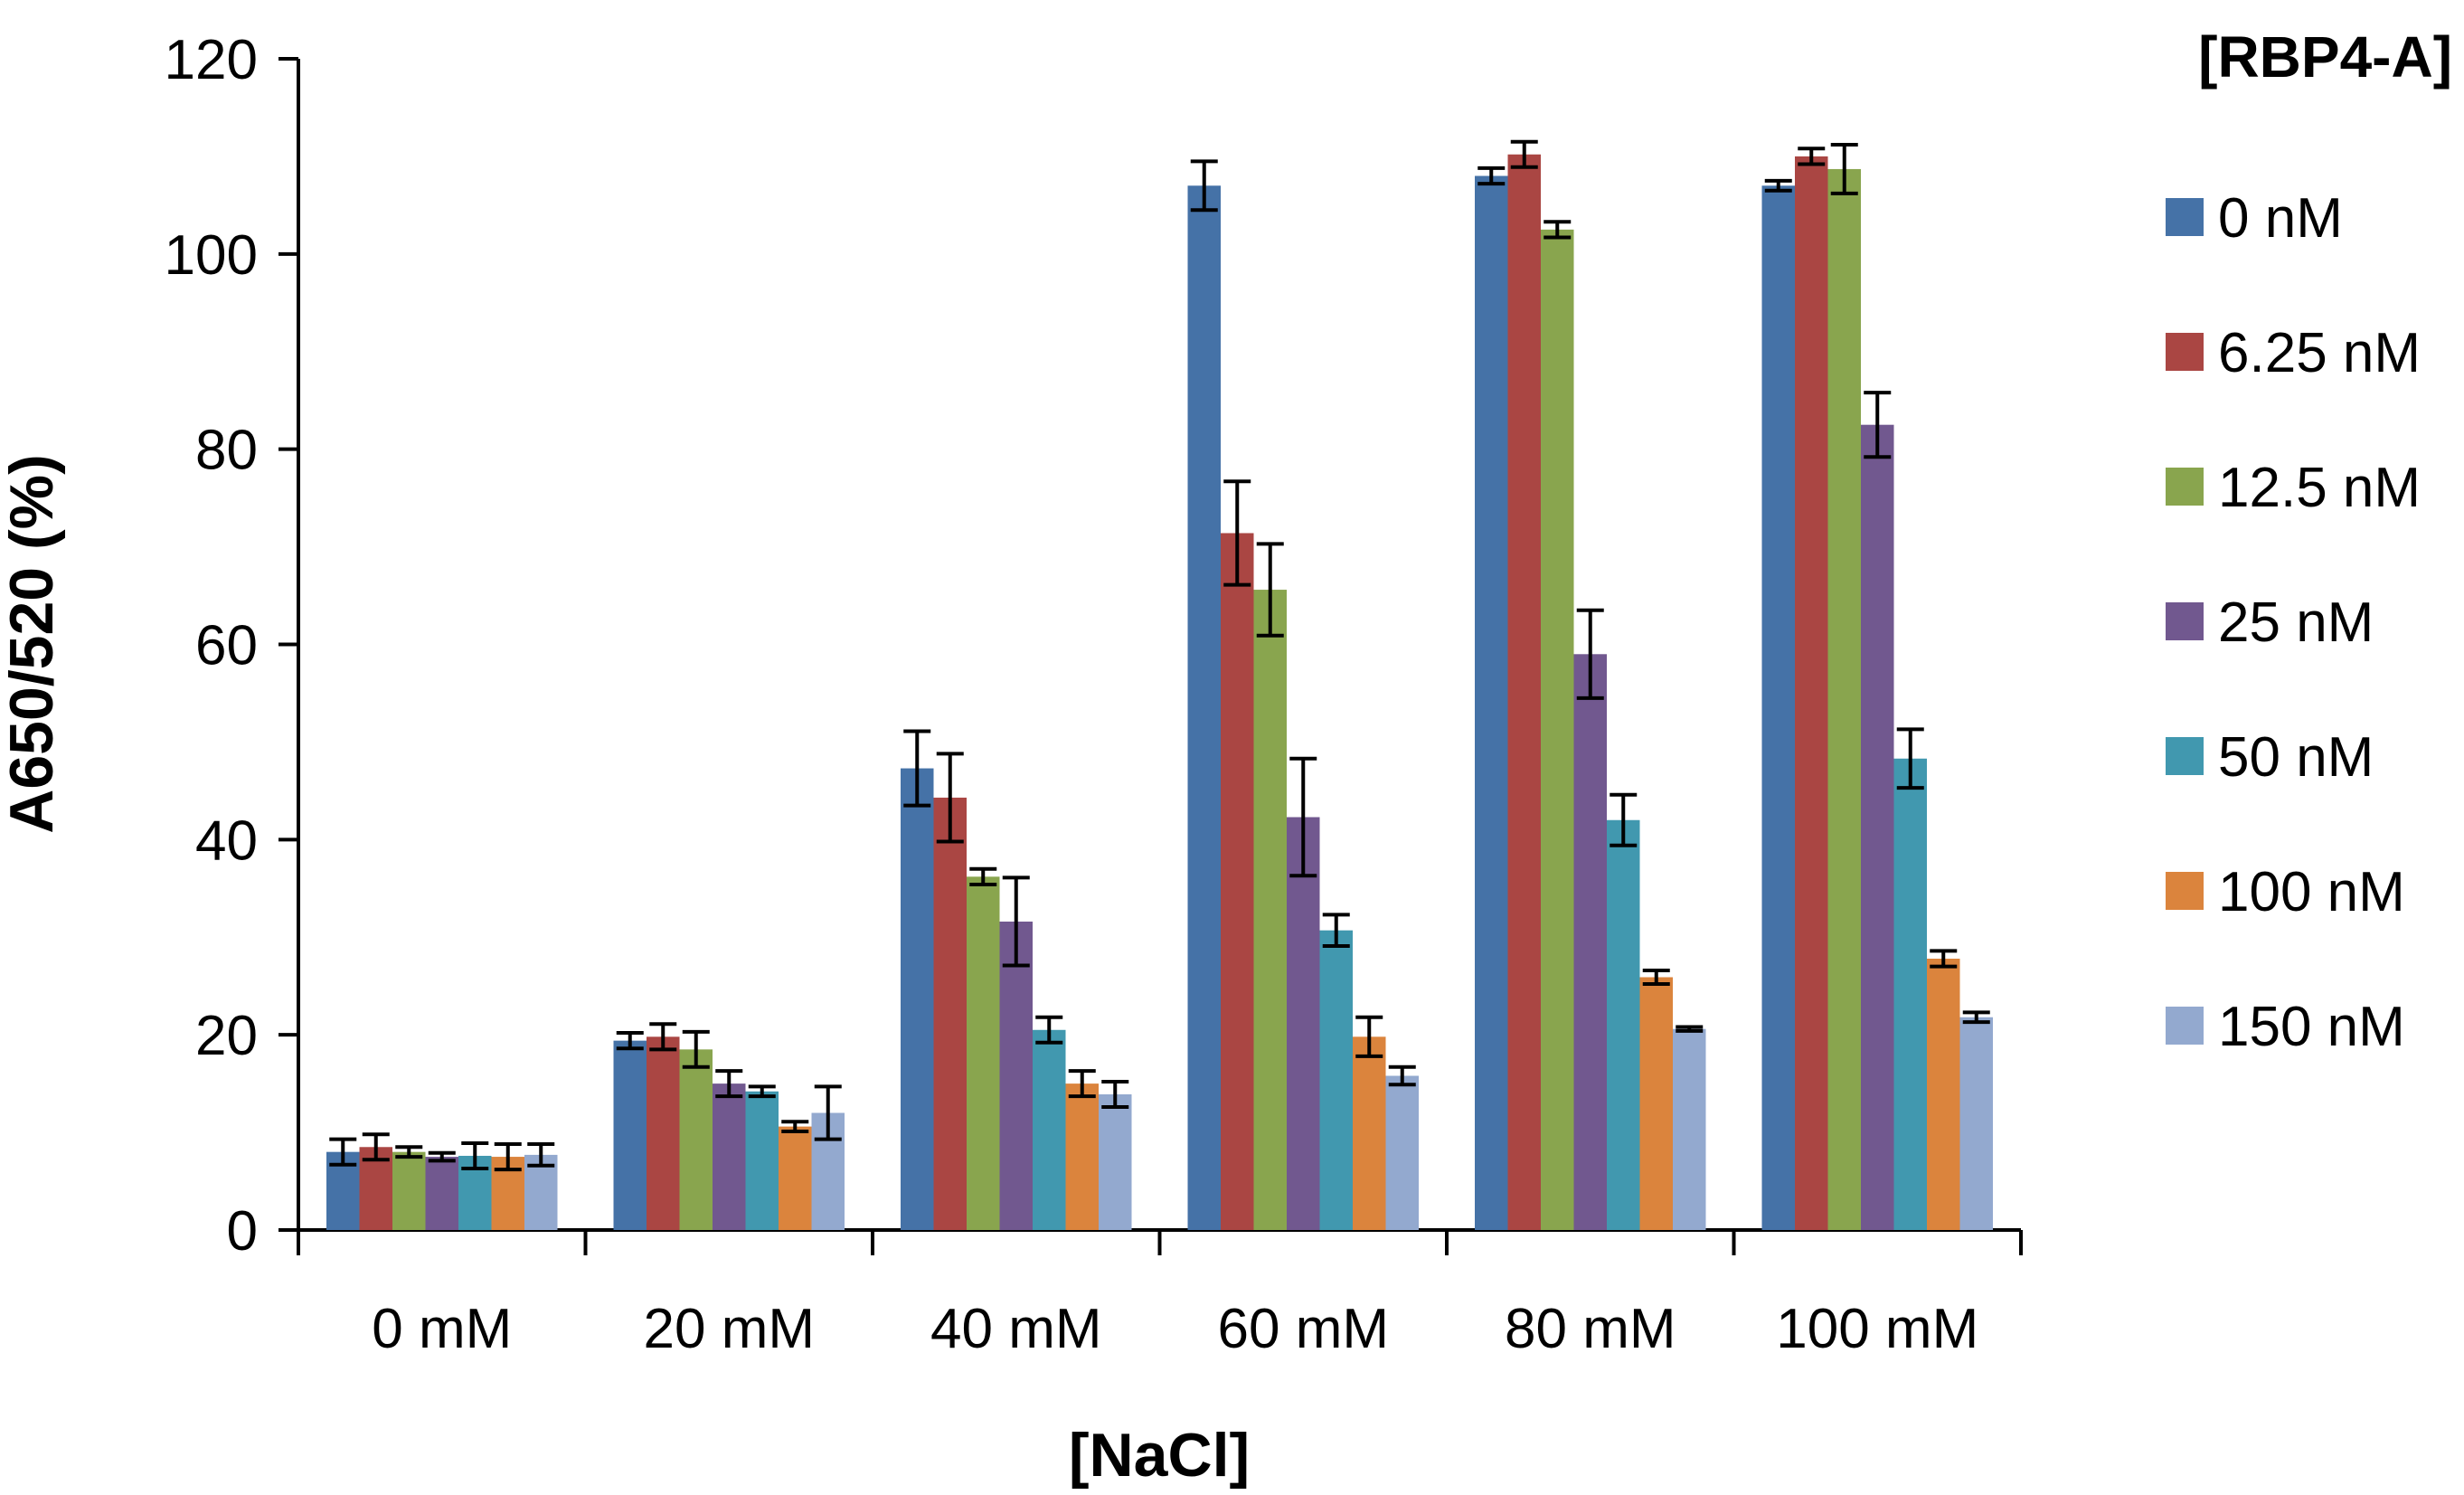 The height and width of the screenshot is (1495, 2464). What do you see at coordinates (2319, 488) in the screenshot?
I see `legend-label: 12.5 nM` at bounding box center [2319, 488].